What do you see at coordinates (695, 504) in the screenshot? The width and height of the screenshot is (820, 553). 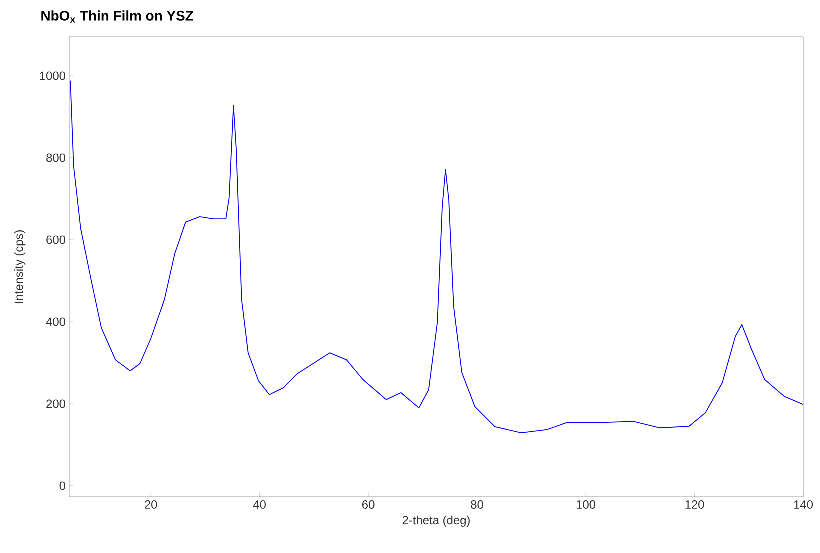 I see `x-tick-label: 120` at bounding box center [695, 504].